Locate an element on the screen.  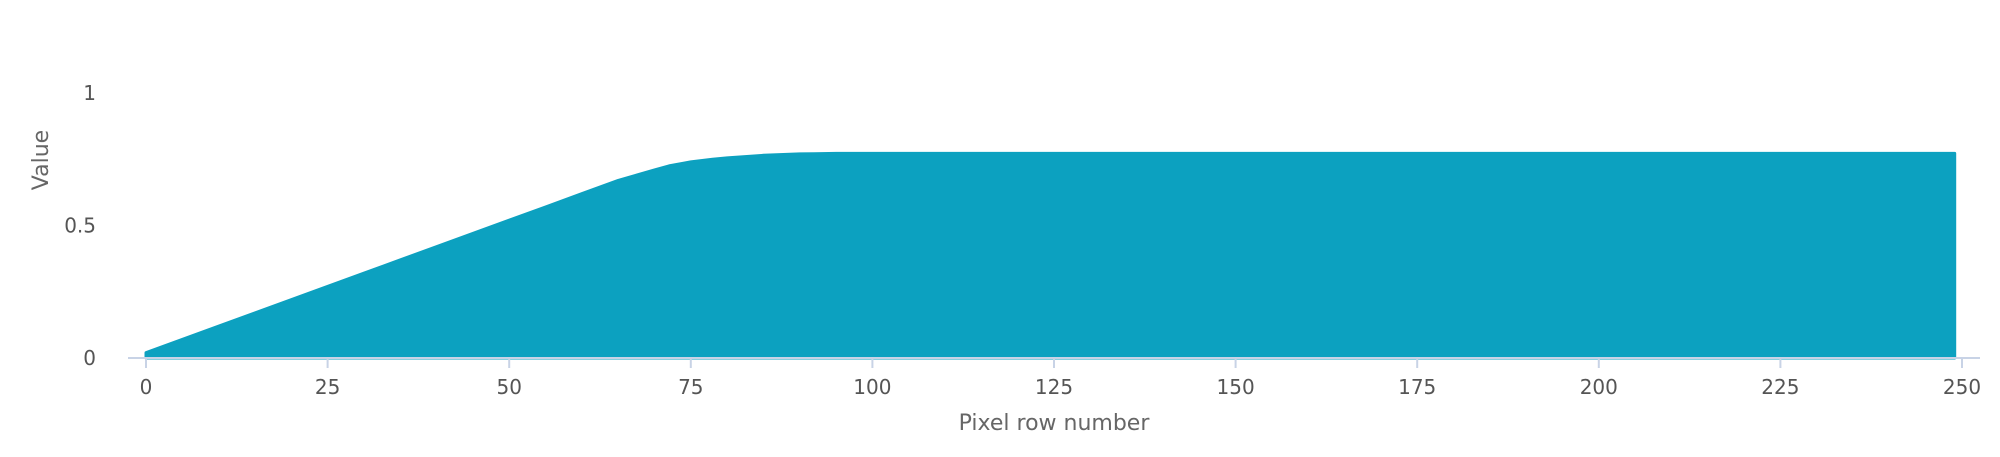
x-tick-label: 175 is located at coordinates (1417, 387).